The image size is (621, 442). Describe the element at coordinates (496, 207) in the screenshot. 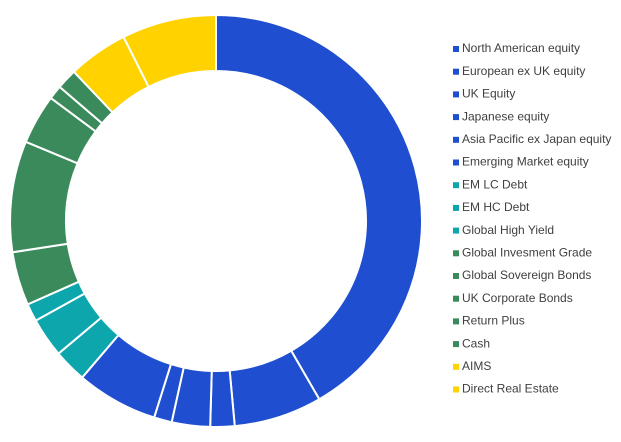

I see `legend-label: EM HC Debt` at that location.